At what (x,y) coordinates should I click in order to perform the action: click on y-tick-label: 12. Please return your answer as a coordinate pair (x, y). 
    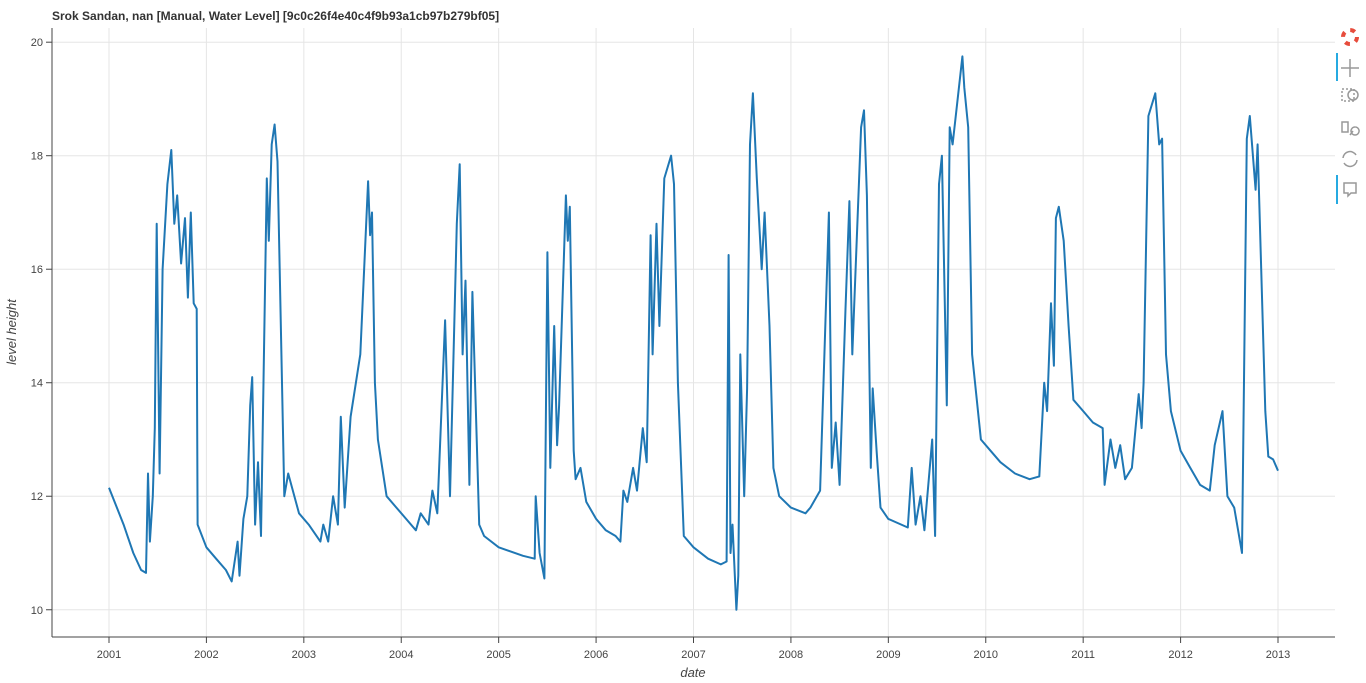
    Looking at the image, I should click on (37, 497).